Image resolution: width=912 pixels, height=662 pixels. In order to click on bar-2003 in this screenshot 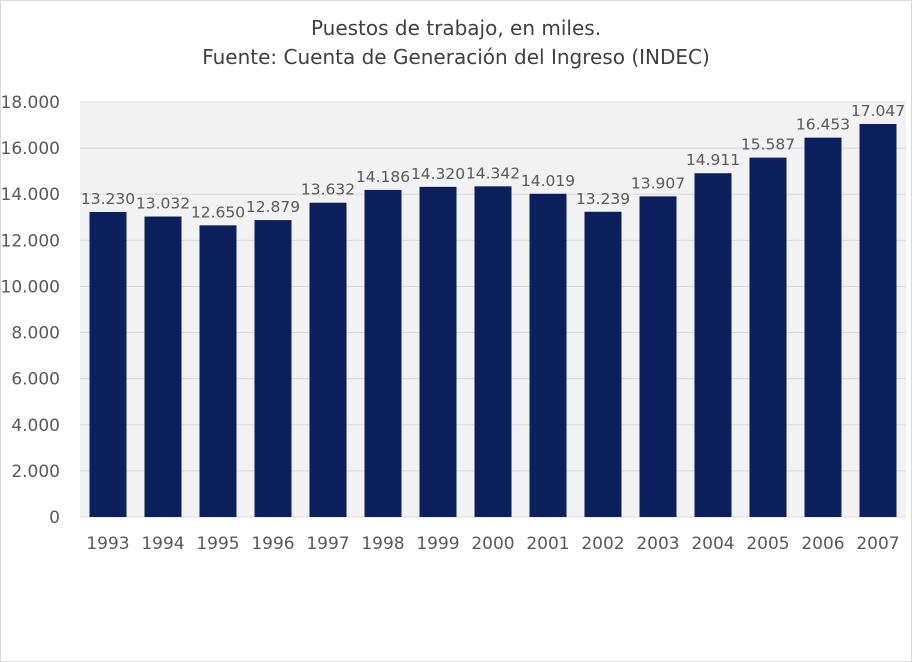, I will do `click(658, 356)`.